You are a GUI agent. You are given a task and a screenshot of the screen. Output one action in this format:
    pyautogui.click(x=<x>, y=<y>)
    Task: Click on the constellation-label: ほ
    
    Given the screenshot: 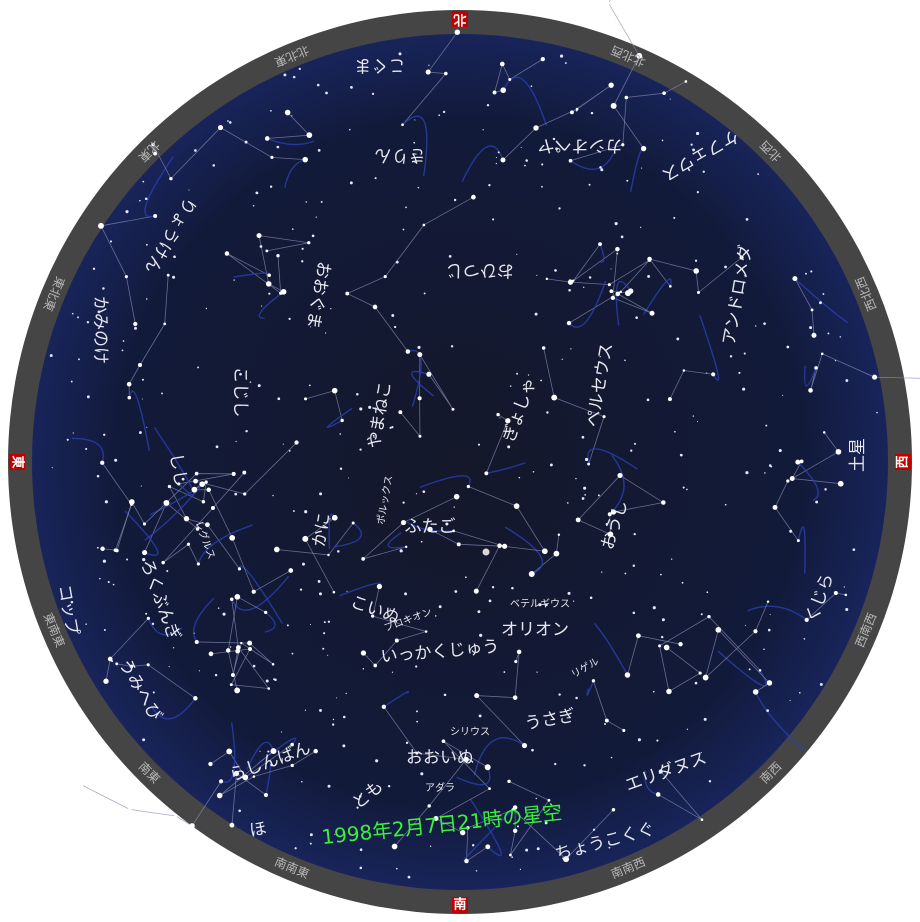 What is the action you would take?
    pyautogui.click(x=258, y=830)
    